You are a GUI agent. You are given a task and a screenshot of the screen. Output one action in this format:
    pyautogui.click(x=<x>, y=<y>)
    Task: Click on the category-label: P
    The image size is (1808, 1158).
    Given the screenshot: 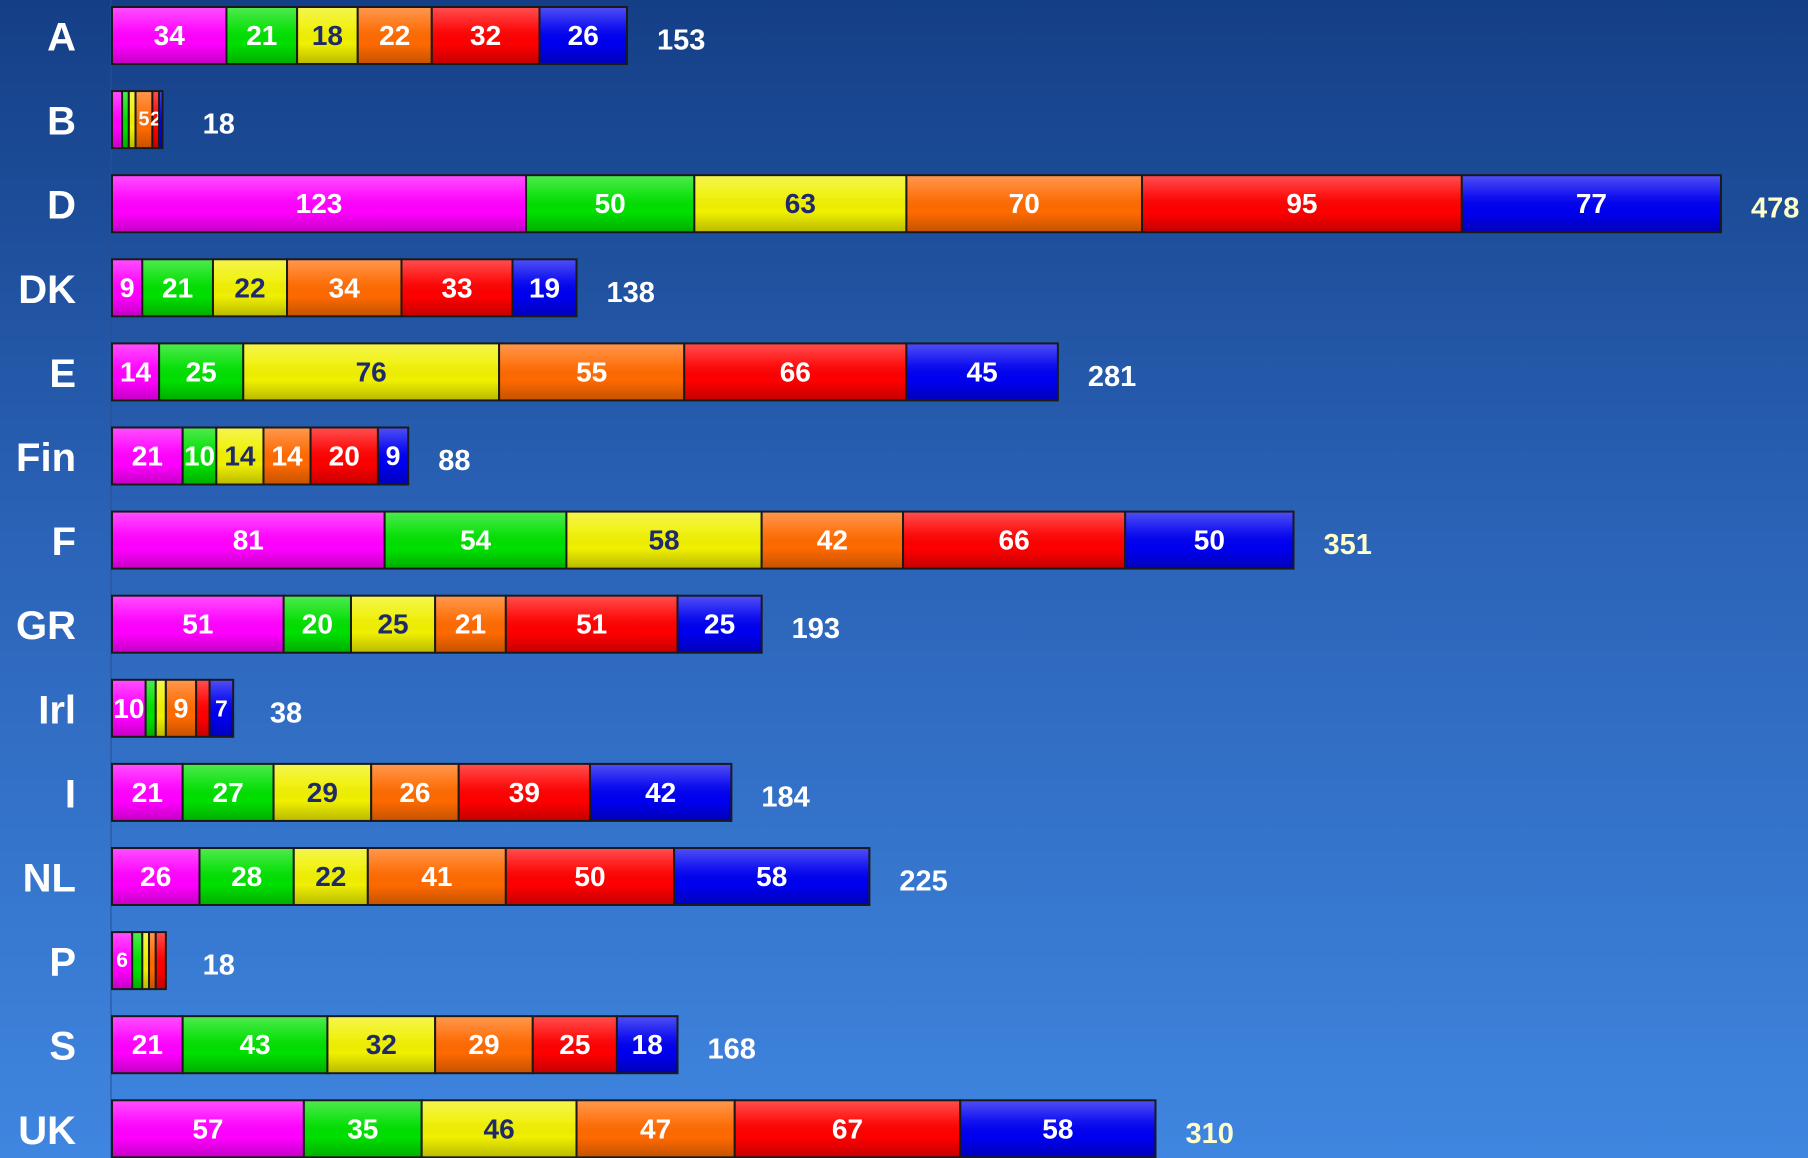 What is the action you would take?
    pyautogui.click(x=62, y=963)
    